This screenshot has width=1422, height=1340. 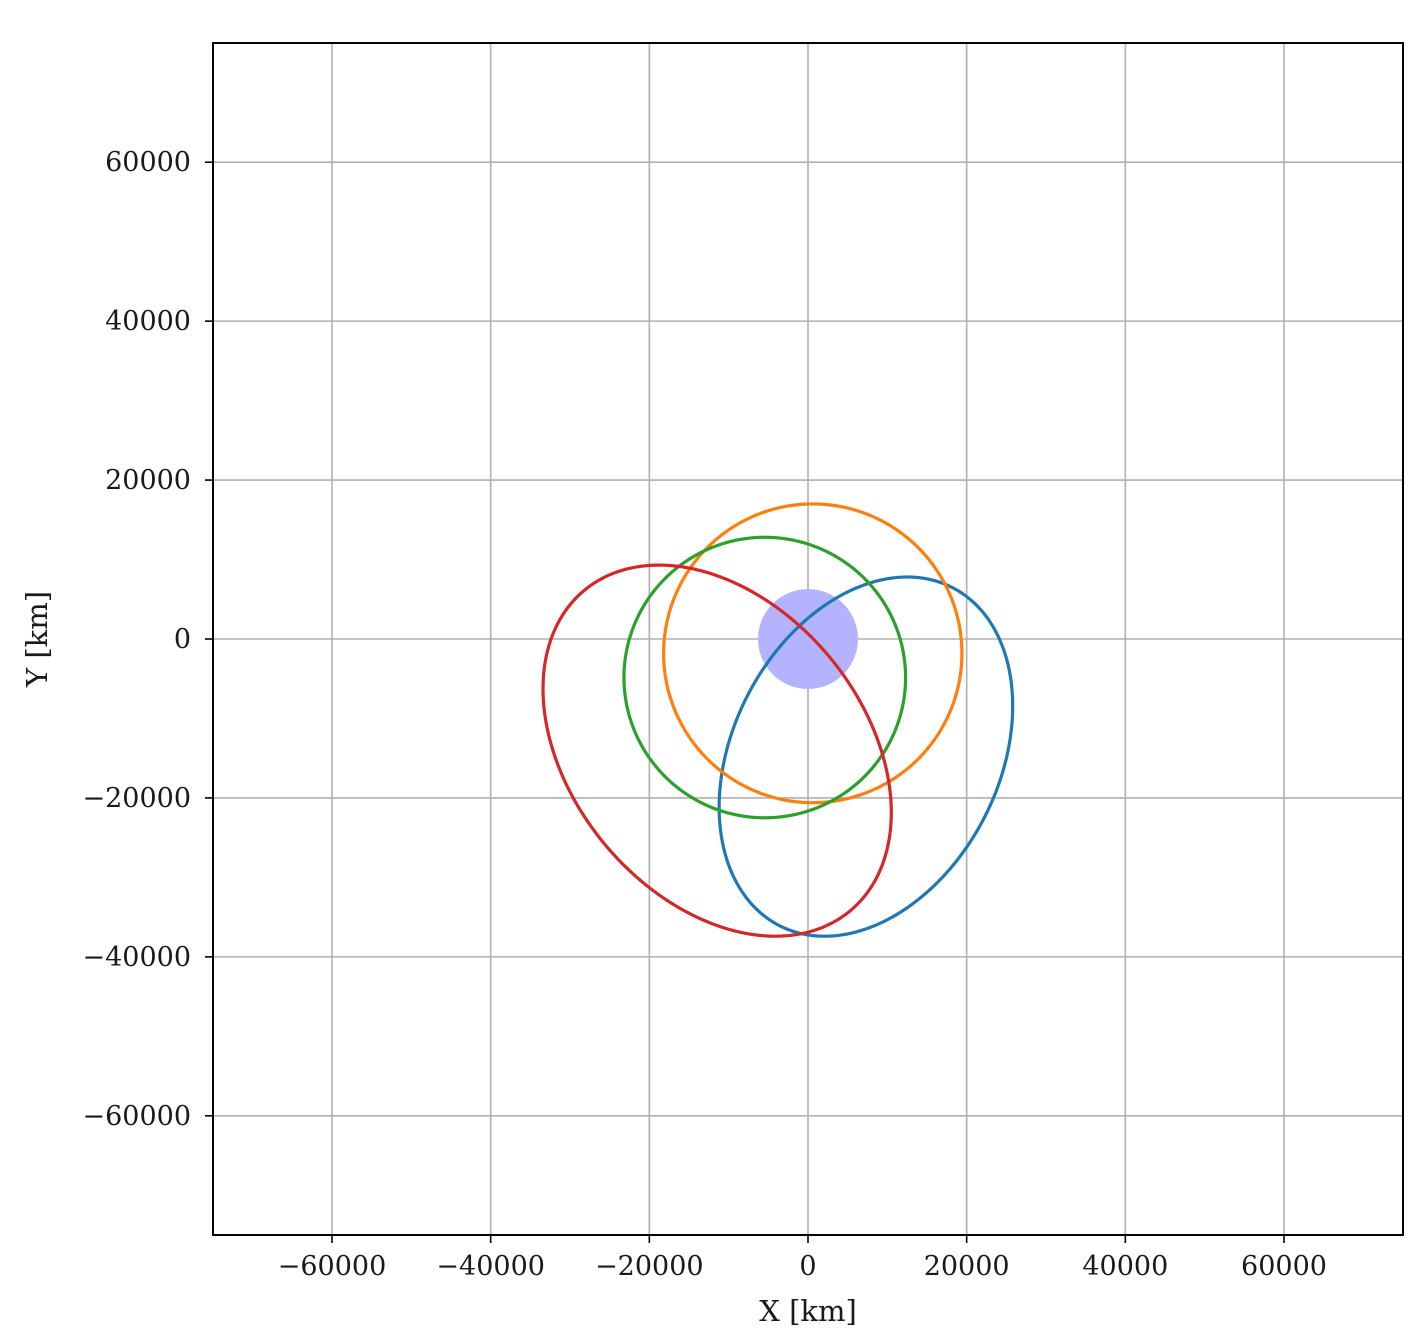 I want to click on y-tick-label: 0, so click(x=182, y=639).